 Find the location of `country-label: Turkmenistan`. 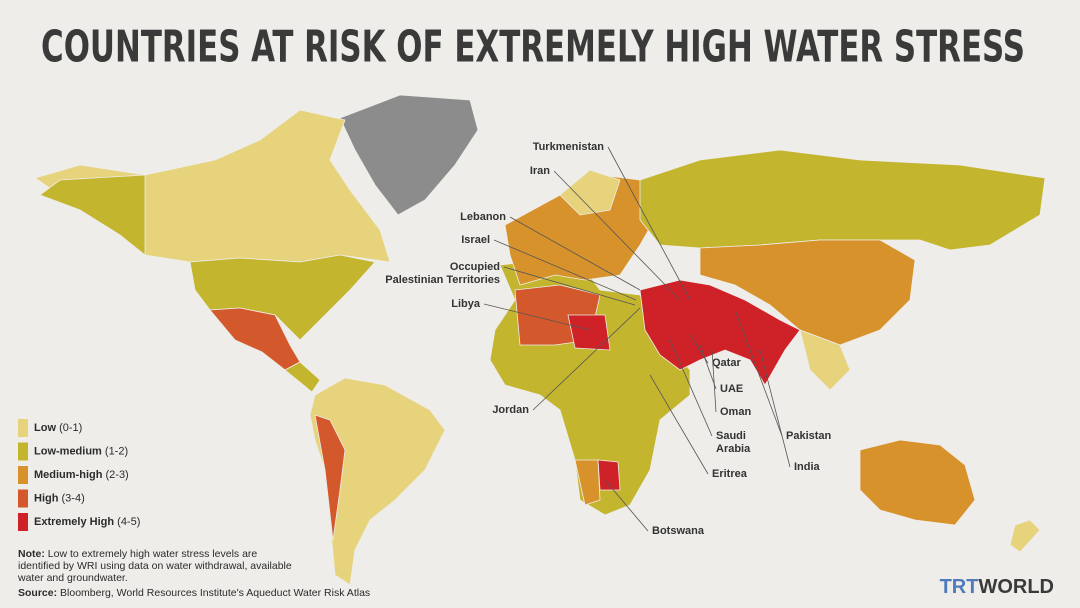

country-label: Turkmenistan is located at coordinates (569, 147).